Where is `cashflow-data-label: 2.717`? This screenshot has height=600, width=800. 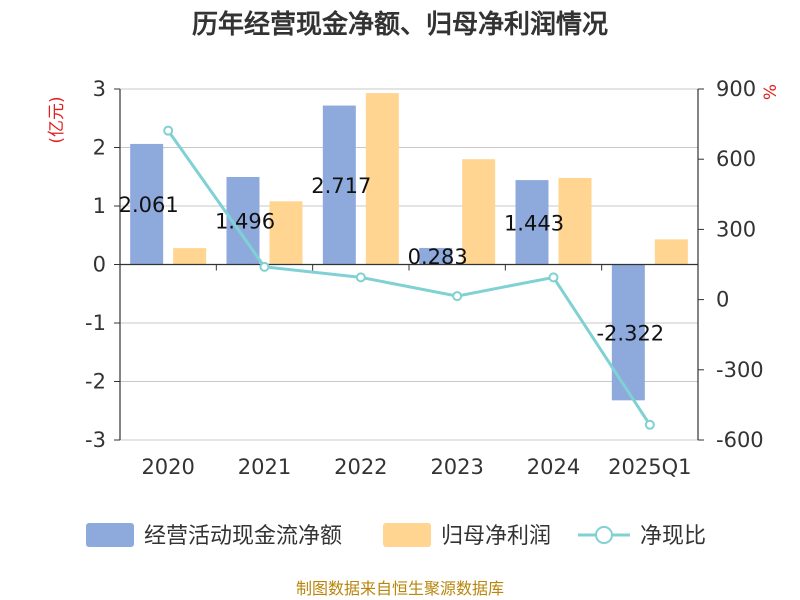
cashflow-data-label: 2.717 is located at coordinates (341, 186).